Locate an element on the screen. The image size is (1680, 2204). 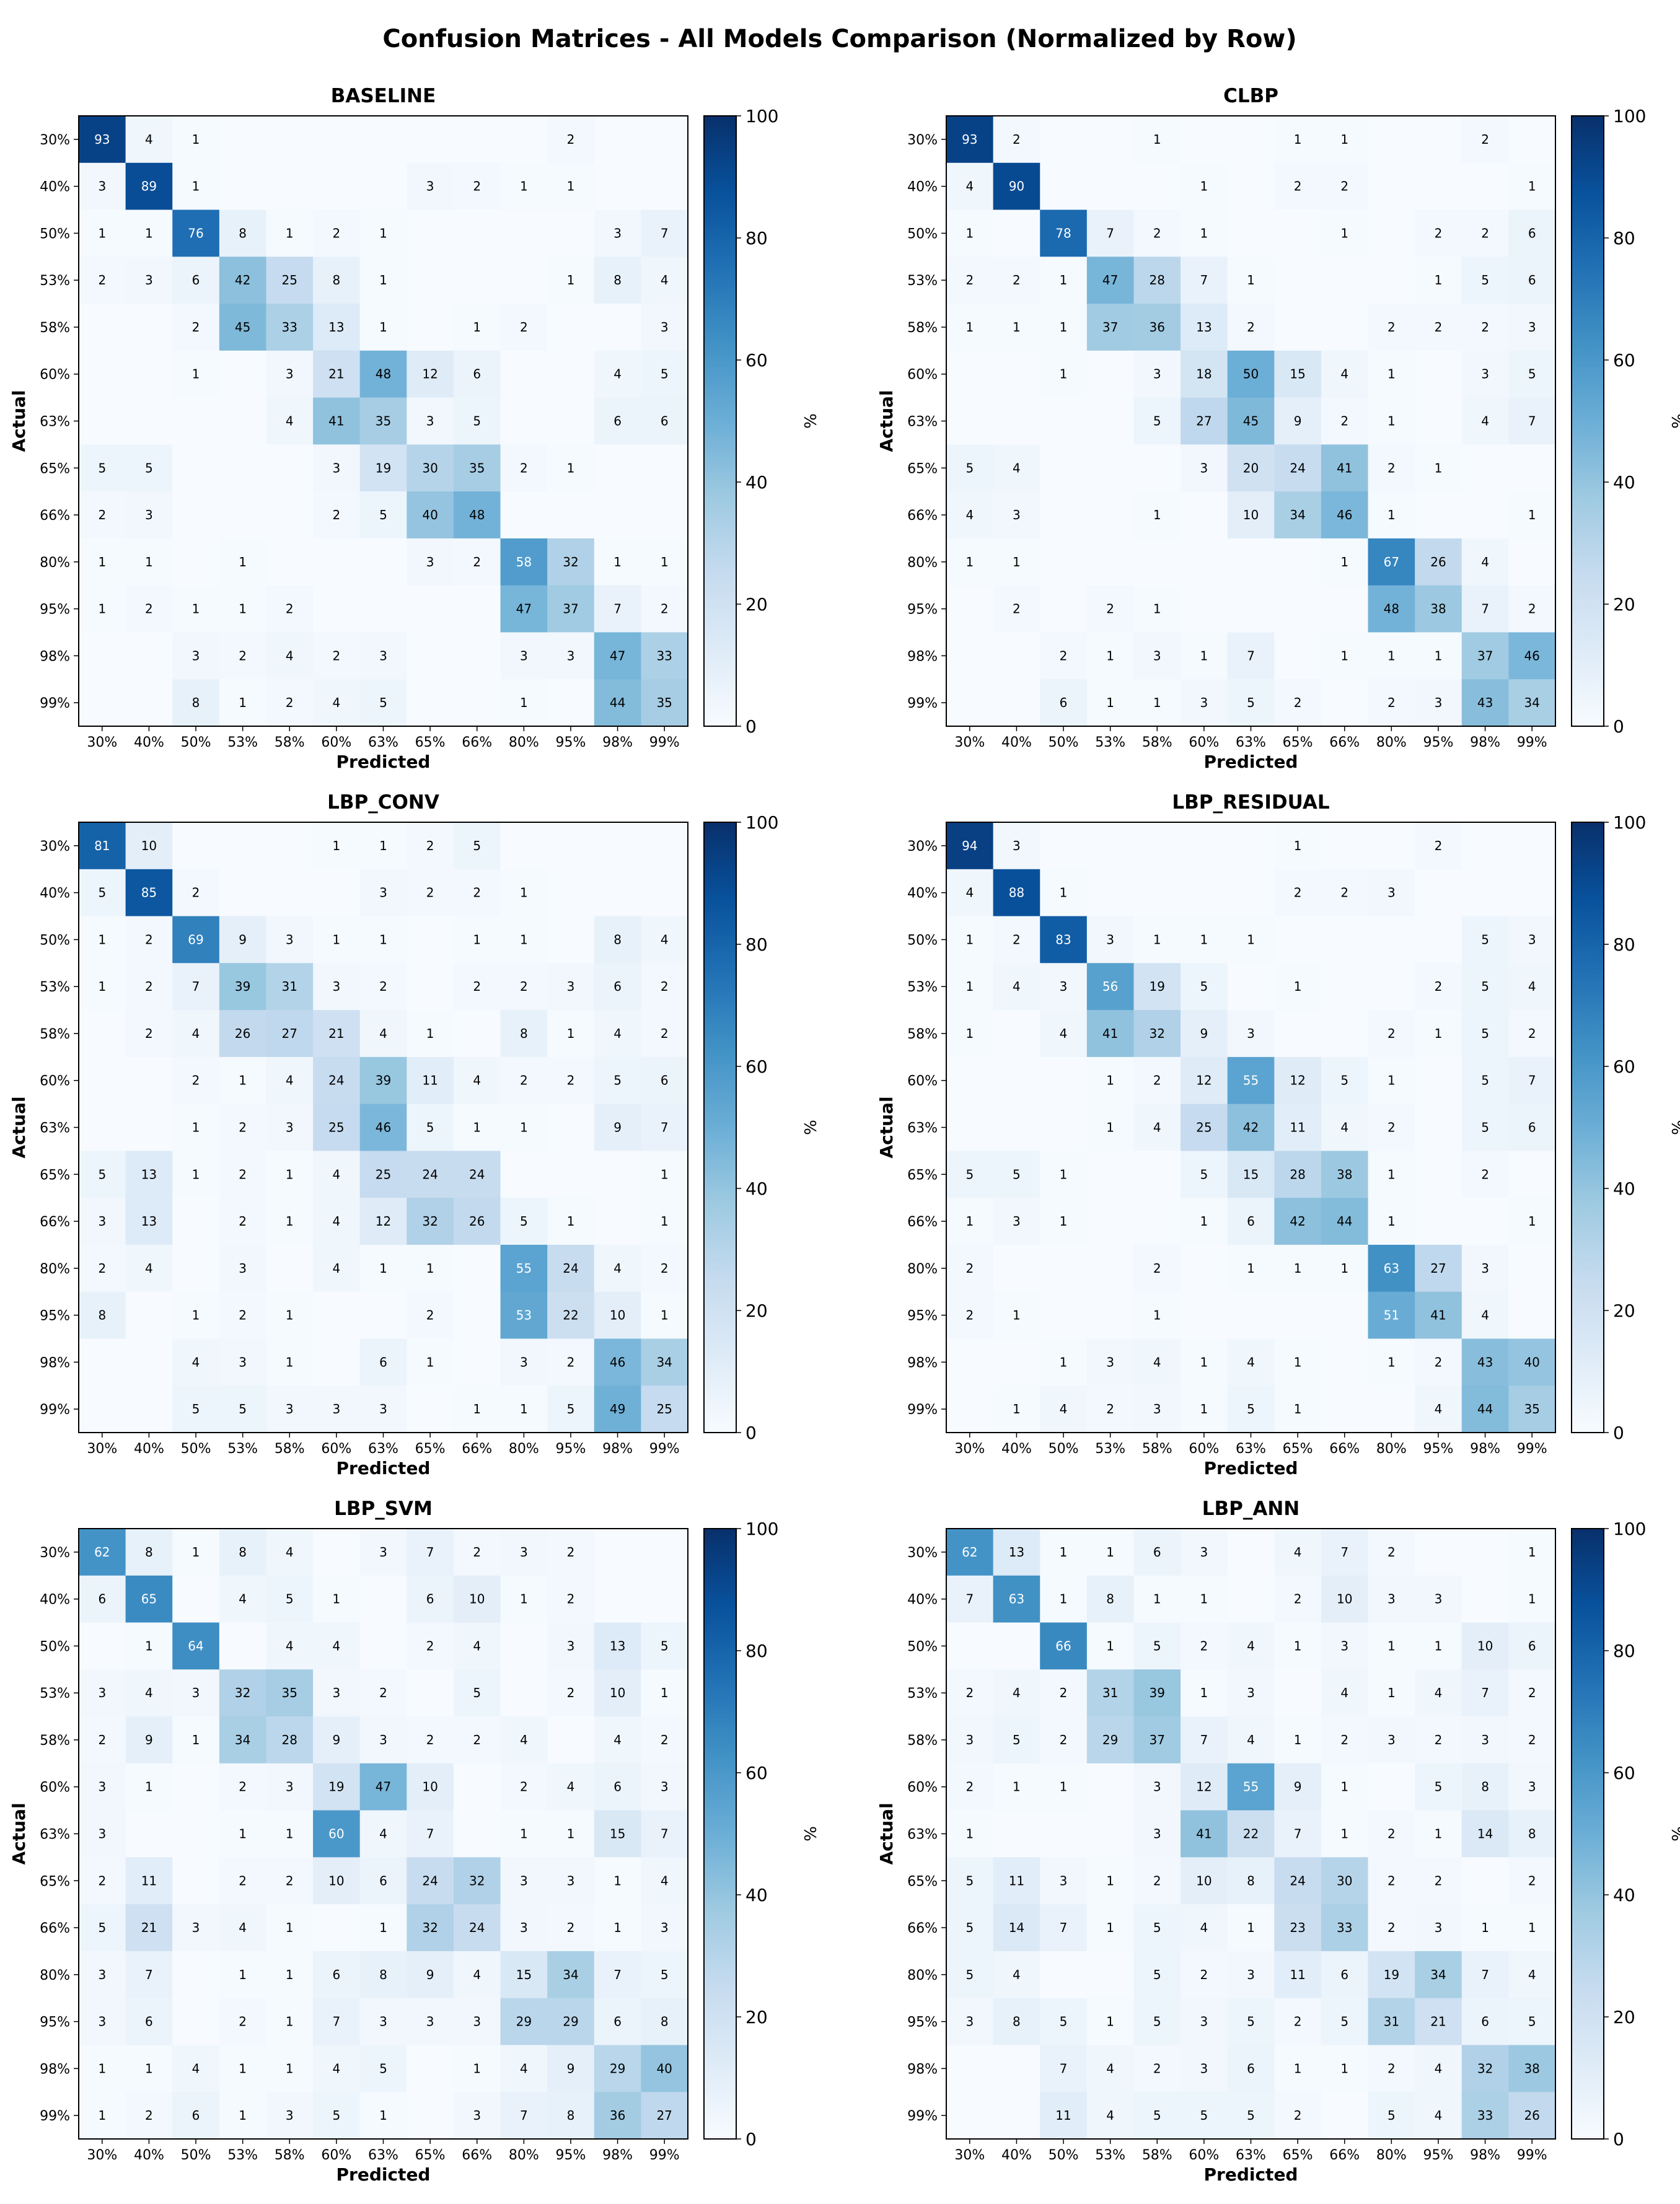
cell-value-label: 9 is located at coordinates (618, 1127).